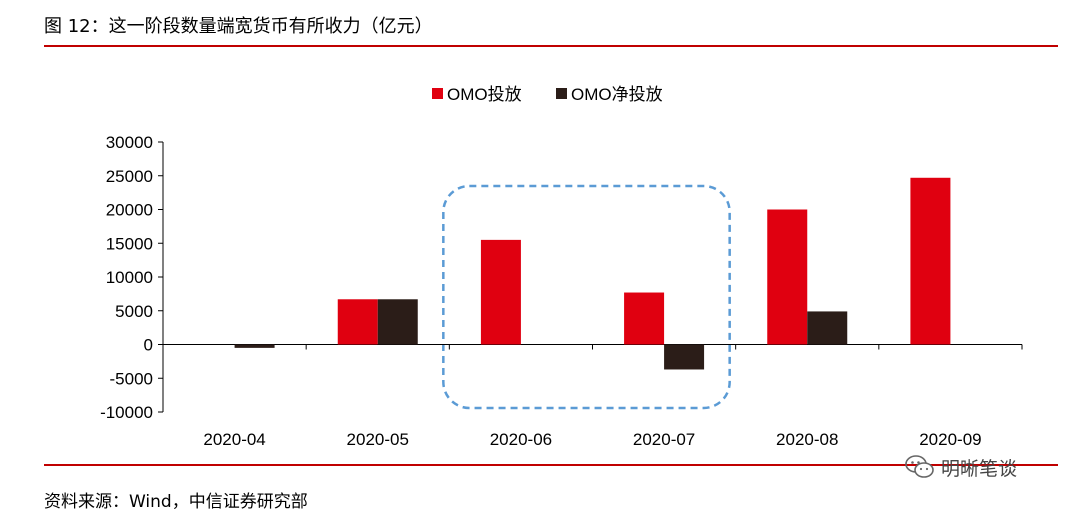 The width and height of the screenshot is (1080, 519). I want to click on y-tick-label: 25000, so click(129, 176).